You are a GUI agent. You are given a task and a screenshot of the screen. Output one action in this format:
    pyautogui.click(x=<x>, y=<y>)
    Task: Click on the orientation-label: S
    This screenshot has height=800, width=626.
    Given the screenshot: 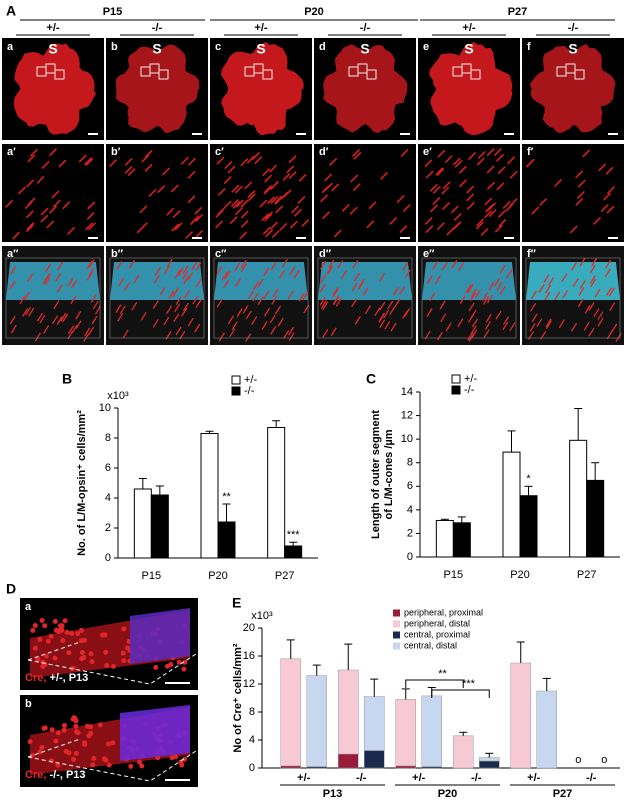 What is the action you would take?
    pyautogui.click(x=156, y=49)
    